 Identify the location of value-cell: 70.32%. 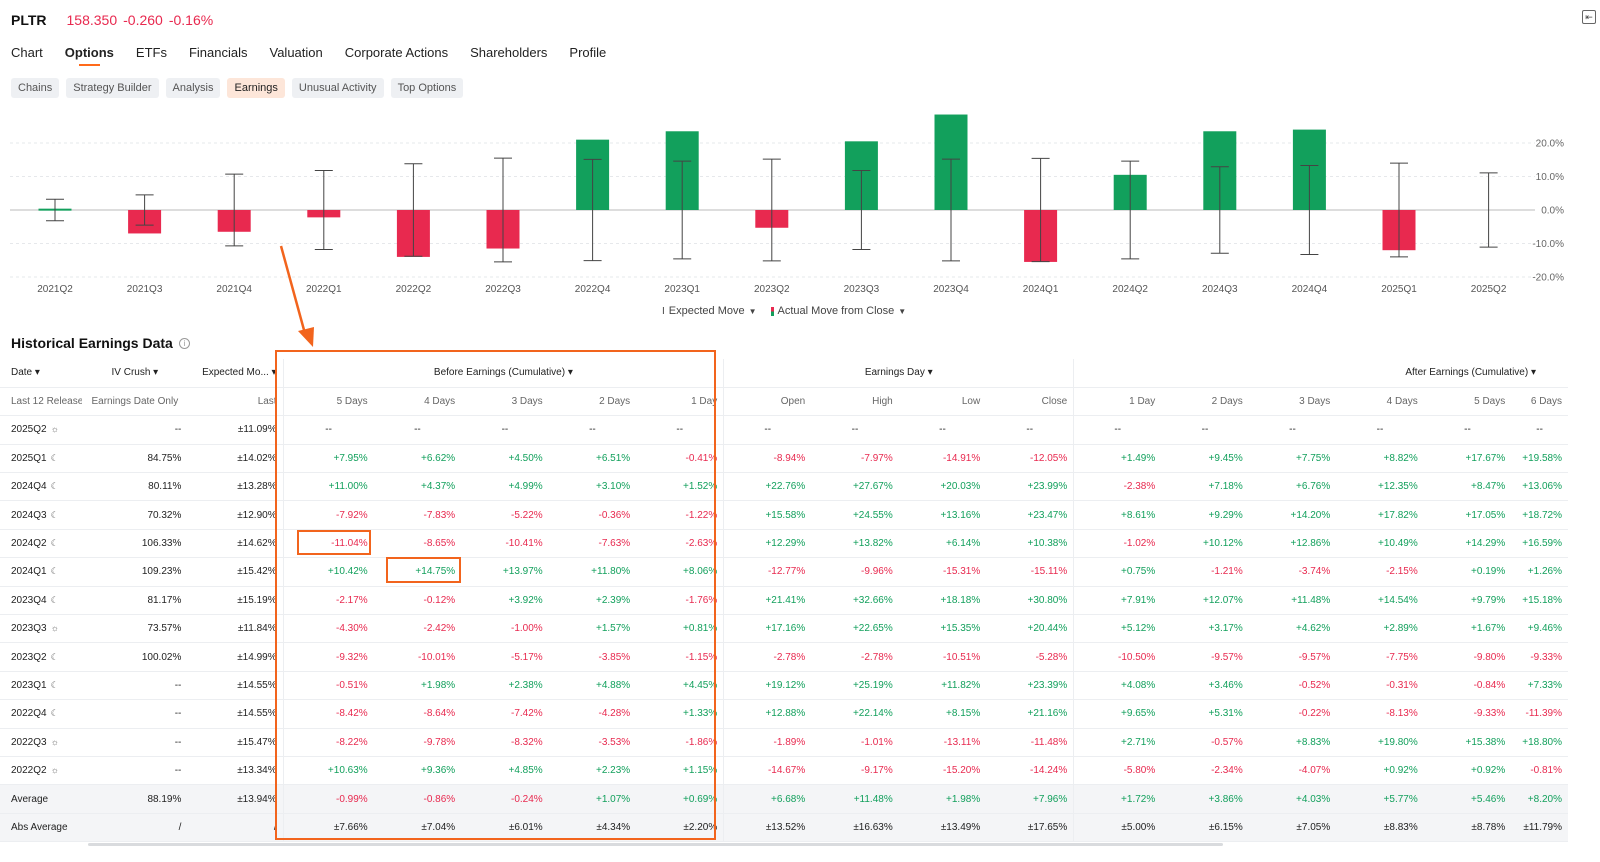
(164, 515).